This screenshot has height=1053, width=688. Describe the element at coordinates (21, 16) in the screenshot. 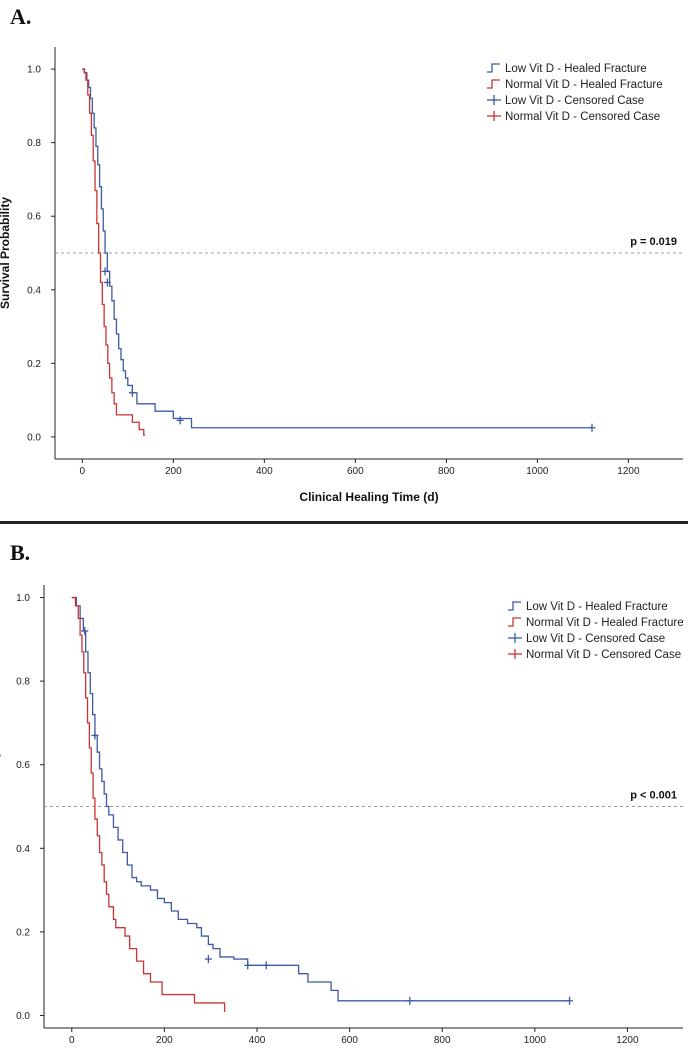

I see `panel-label-a: A.` at that location.